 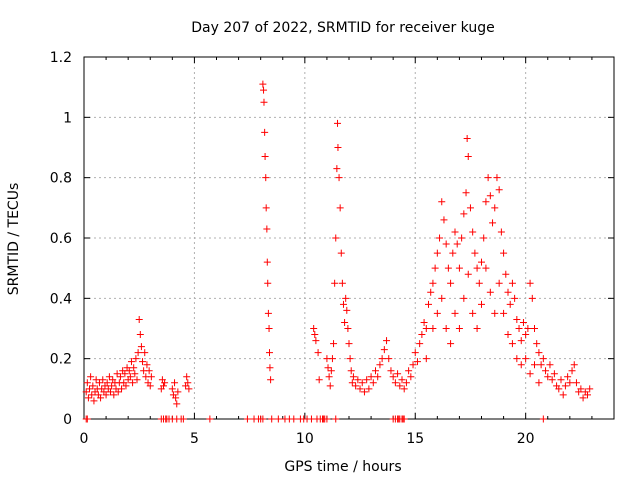 What do you see at coordinates (526, 439) in the screenshot?
I see `x-tick-label: 20` at bounding box center [526, 439].